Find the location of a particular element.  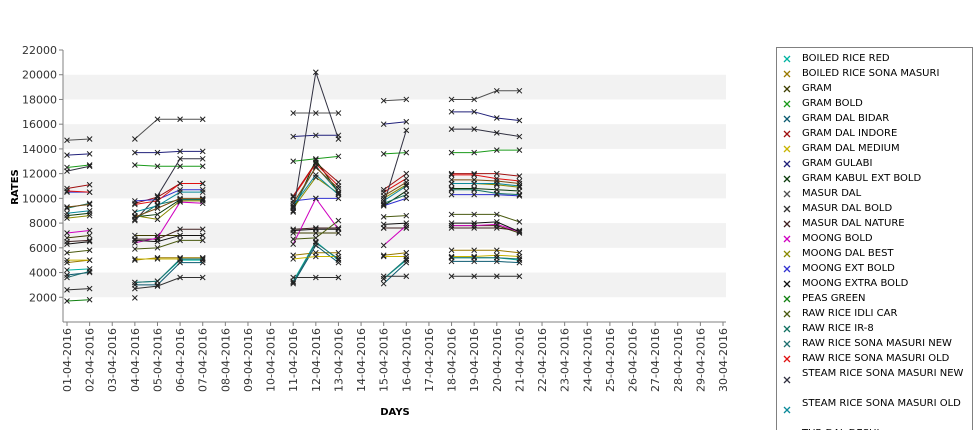

x-tick-label: 26-04-2016 is located at coordinates (633, 360).